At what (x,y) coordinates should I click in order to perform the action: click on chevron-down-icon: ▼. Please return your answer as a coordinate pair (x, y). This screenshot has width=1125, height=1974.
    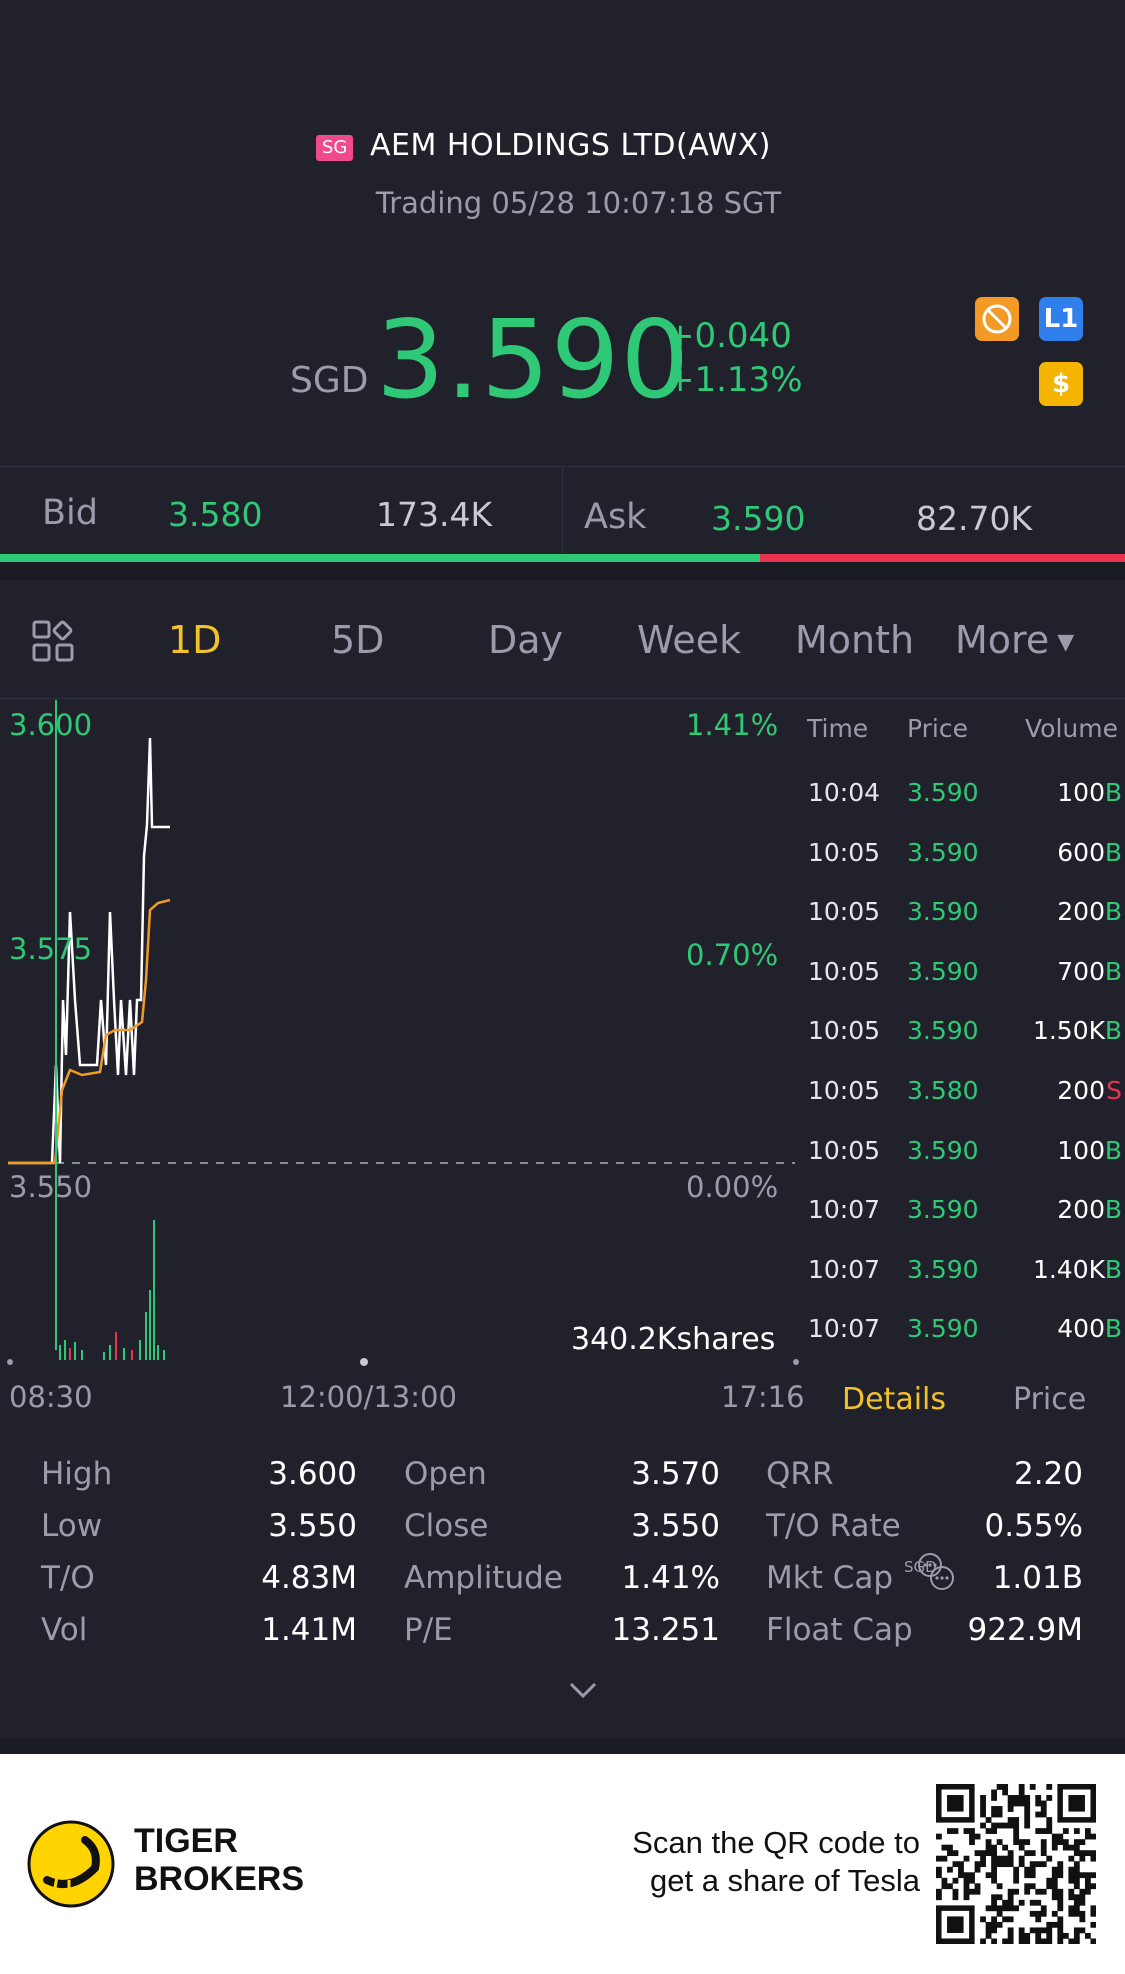
    Looking at the image, I should click on (1066, 642).